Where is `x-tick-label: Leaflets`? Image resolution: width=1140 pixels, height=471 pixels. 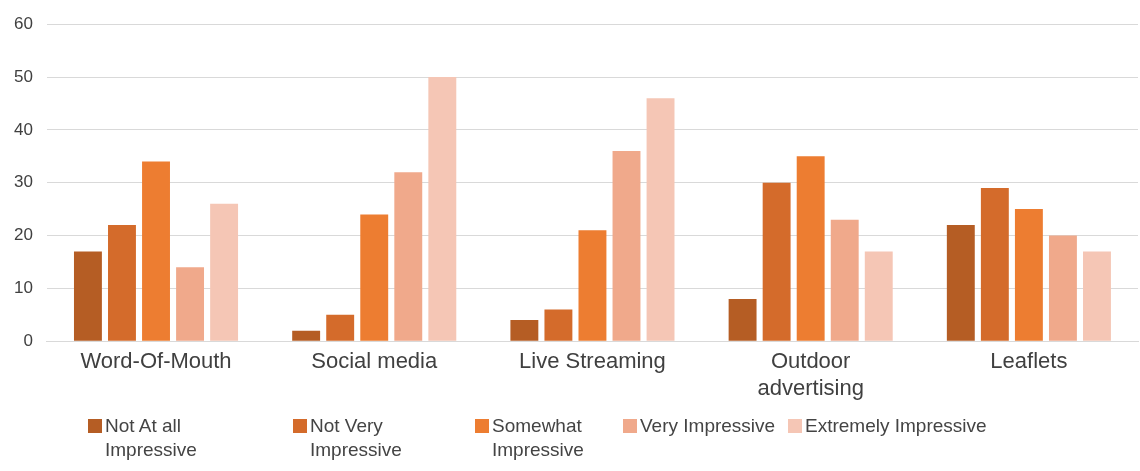
x-tick-label: Leaflets is located at coordinates (1029, 361).